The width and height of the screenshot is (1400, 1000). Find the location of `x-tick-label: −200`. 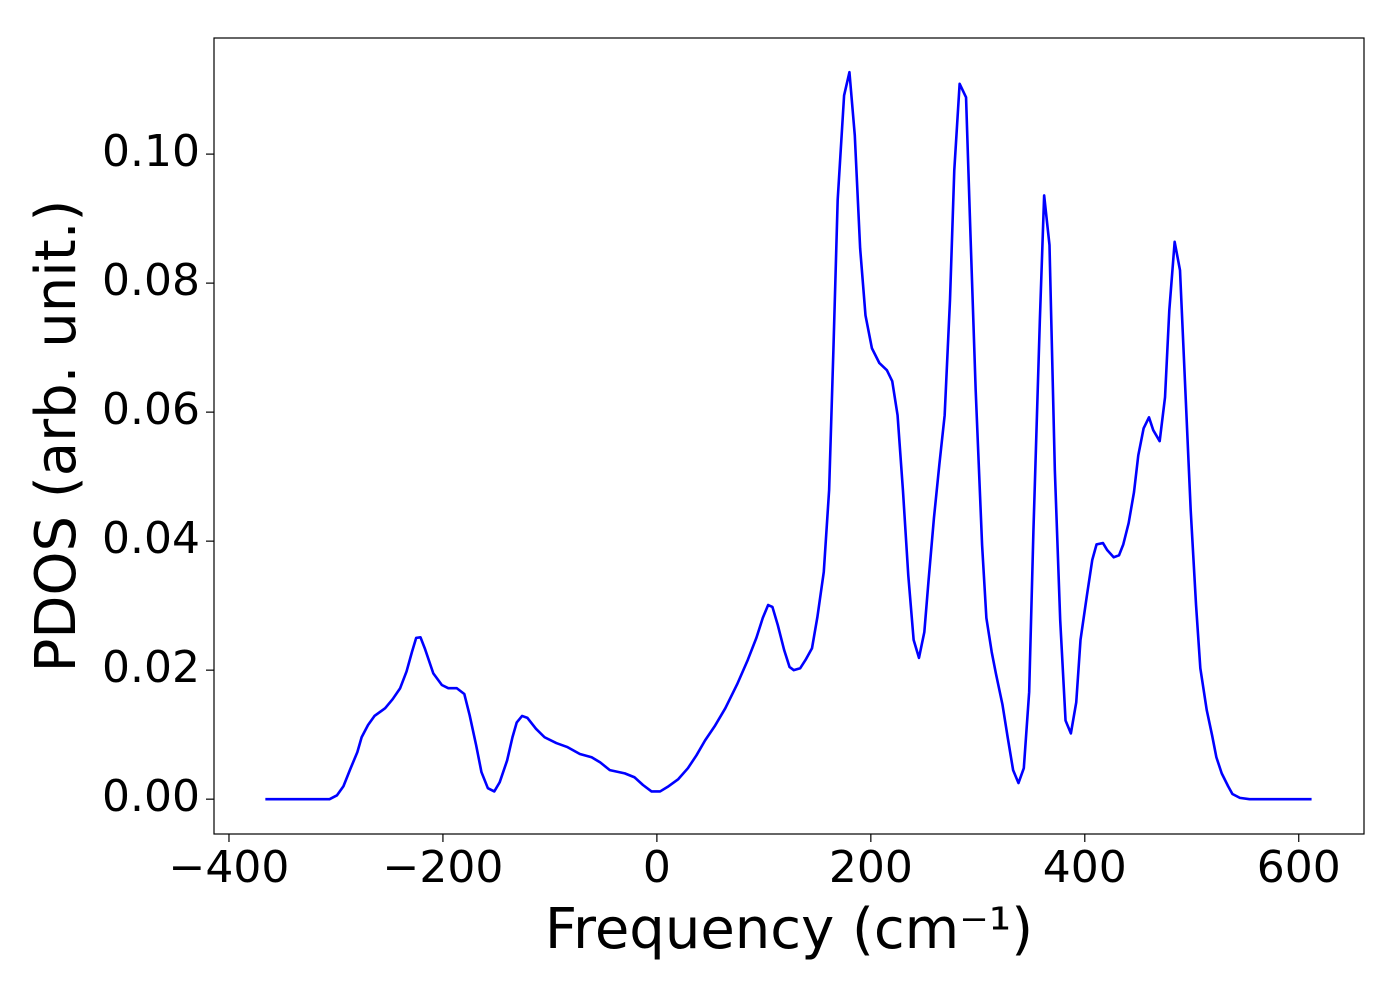

x-tick-label: −200 is located at coordinates (443, 867).